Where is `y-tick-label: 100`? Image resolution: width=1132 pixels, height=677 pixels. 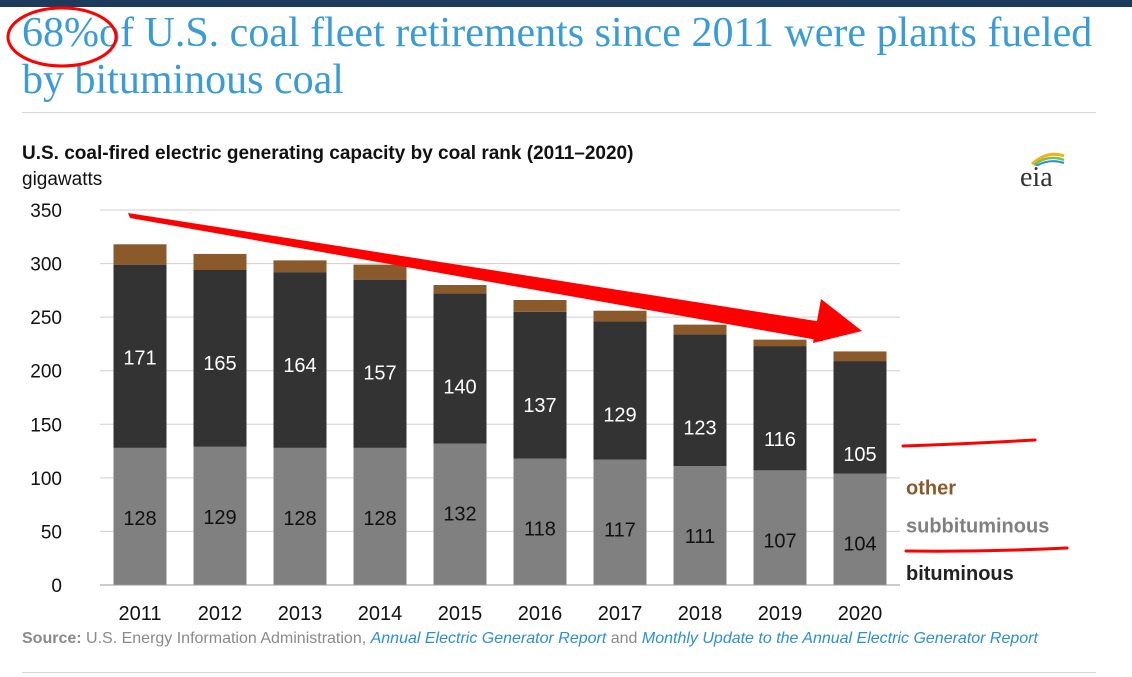
y-tick-label: 100 is located at coordinates (46, 479).